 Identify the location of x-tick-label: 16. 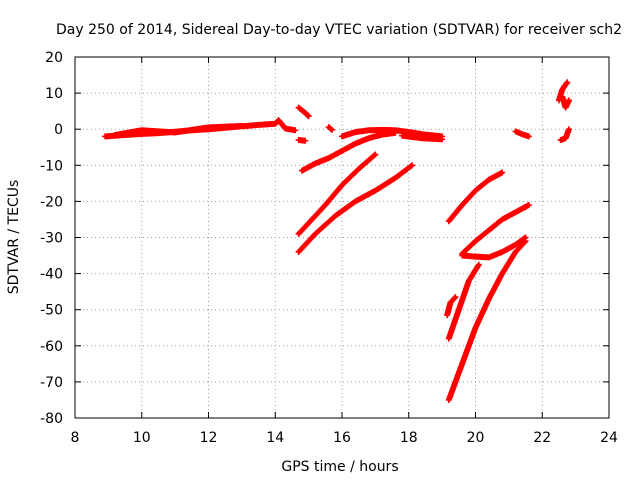
(342, 438).